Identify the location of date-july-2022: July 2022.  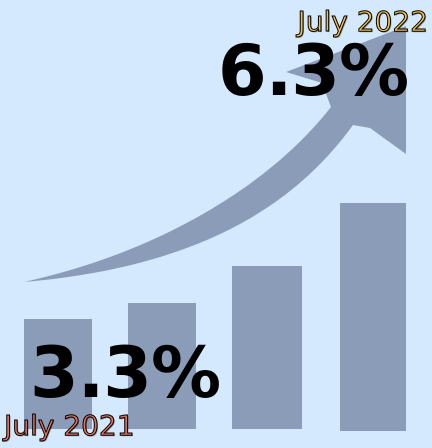
(363, 21).